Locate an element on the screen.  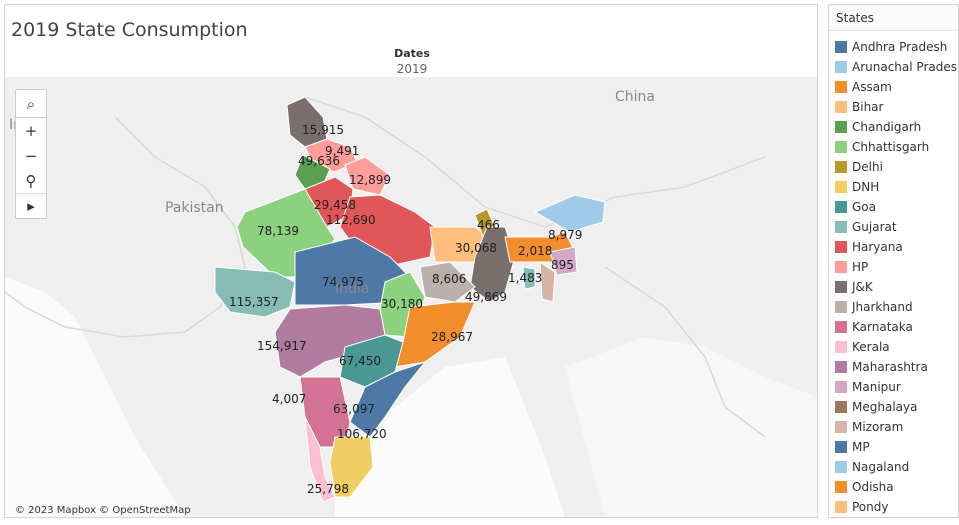
legend-label: Pondy is located at coordinates (870, 507).